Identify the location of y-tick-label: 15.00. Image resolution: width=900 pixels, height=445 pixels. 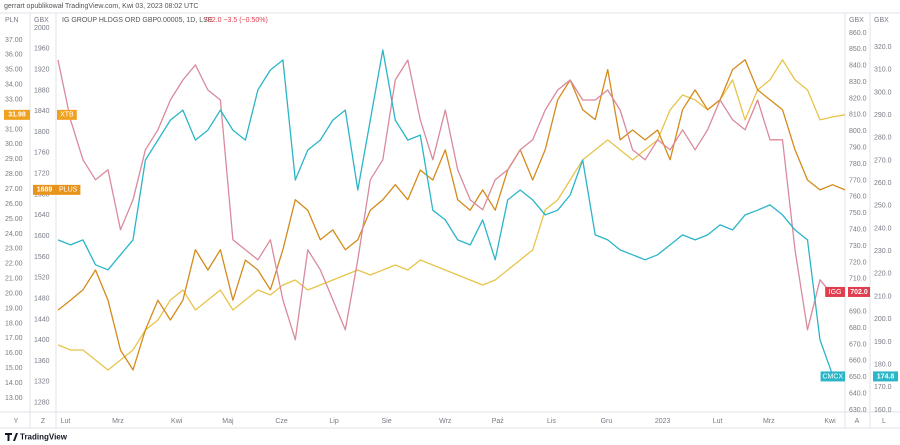
(14, 368).